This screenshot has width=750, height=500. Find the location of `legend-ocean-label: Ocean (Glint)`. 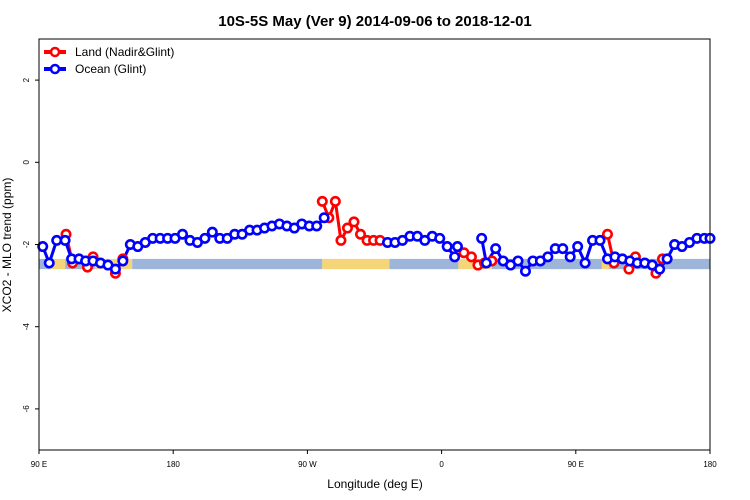

legend-ocean-label: Ocean (Glint) is located at coordinates (110, 69).